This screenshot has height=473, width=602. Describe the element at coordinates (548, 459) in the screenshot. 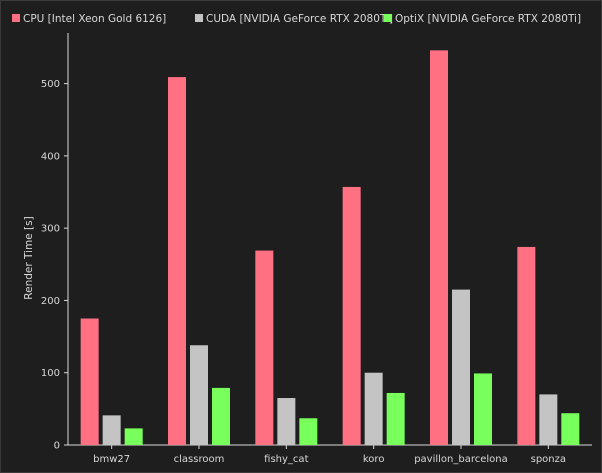

I see `x-tick-label: sponza` at that location.